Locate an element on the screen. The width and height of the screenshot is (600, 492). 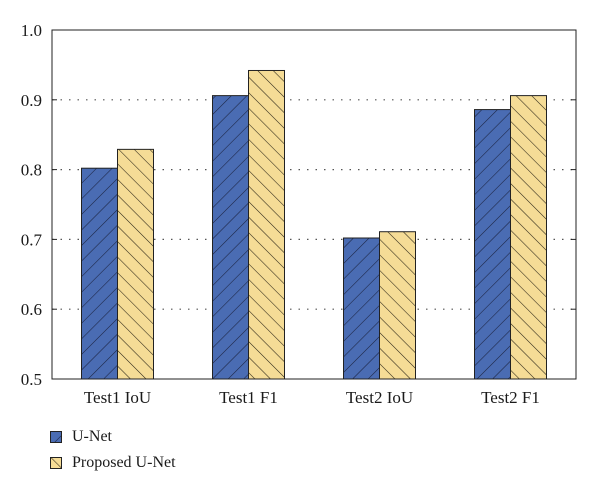
legend-item-proposed-unet: Proposed U-Net is located at coordinates (113, 463).